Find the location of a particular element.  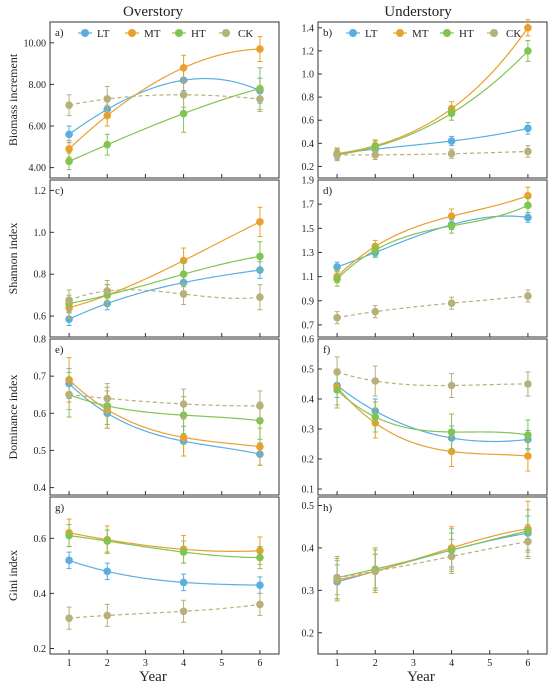

overstory-title: Overstory is located at coordinates (153, 12).